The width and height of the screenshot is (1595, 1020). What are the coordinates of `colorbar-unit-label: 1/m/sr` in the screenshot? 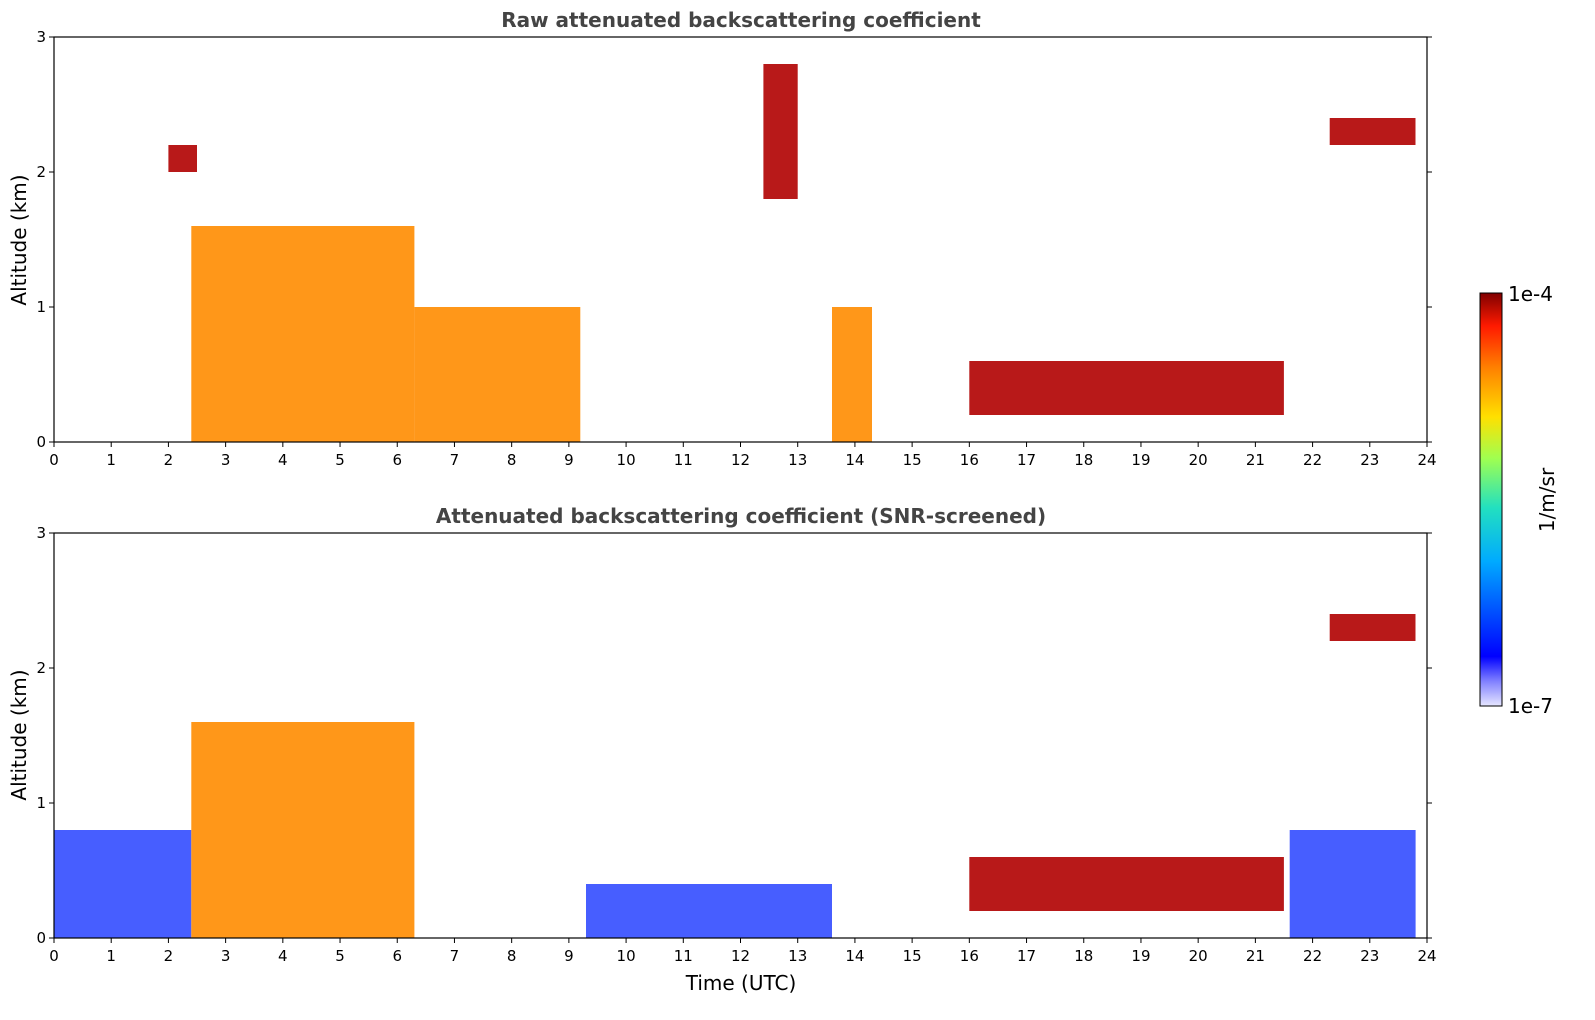 It's located at (1547, 499).